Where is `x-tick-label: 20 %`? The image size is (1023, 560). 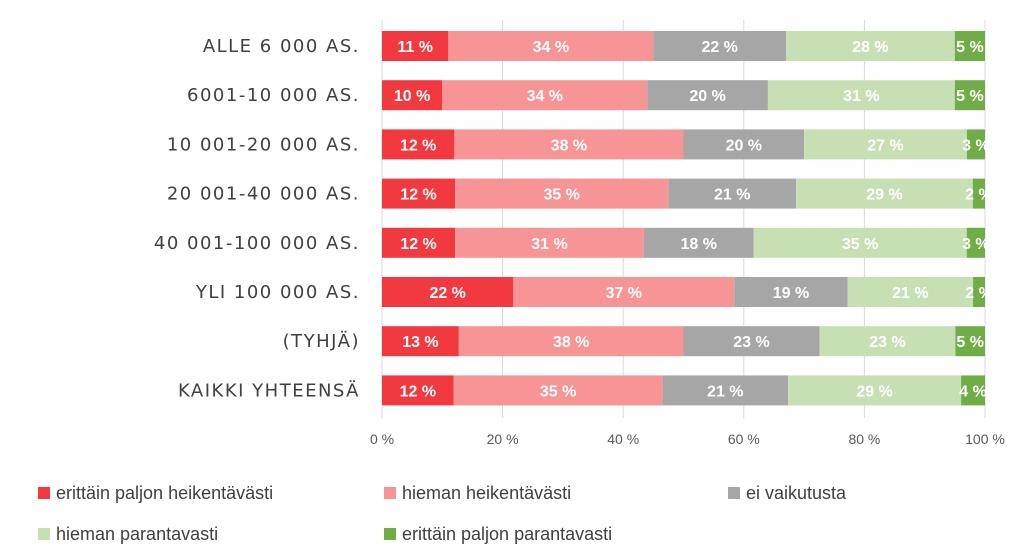 x-tick-label: 20 % is located at coordinates (503, 439).